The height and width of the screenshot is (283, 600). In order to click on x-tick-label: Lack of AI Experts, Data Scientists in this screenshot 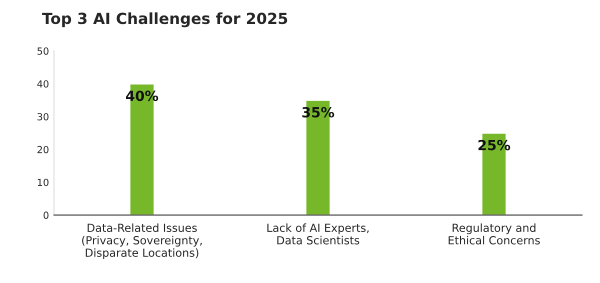, I will do `click(318, 233)`.